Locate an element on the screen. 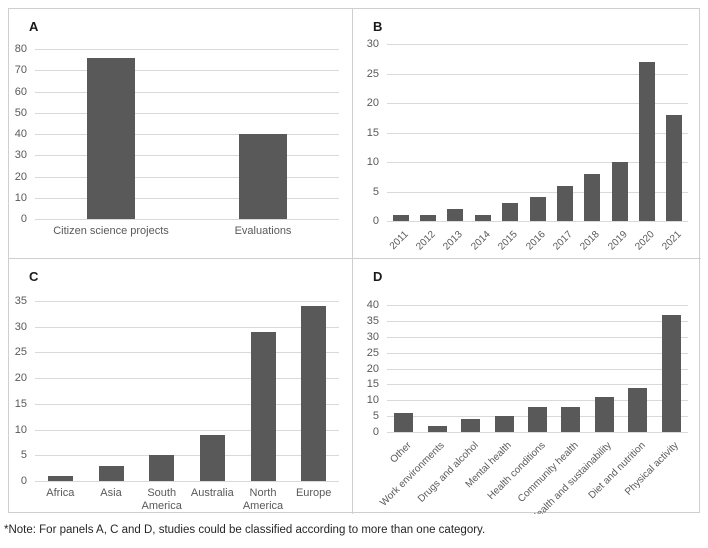  y-tick-label: 80 is located at coordinates (20, 49).